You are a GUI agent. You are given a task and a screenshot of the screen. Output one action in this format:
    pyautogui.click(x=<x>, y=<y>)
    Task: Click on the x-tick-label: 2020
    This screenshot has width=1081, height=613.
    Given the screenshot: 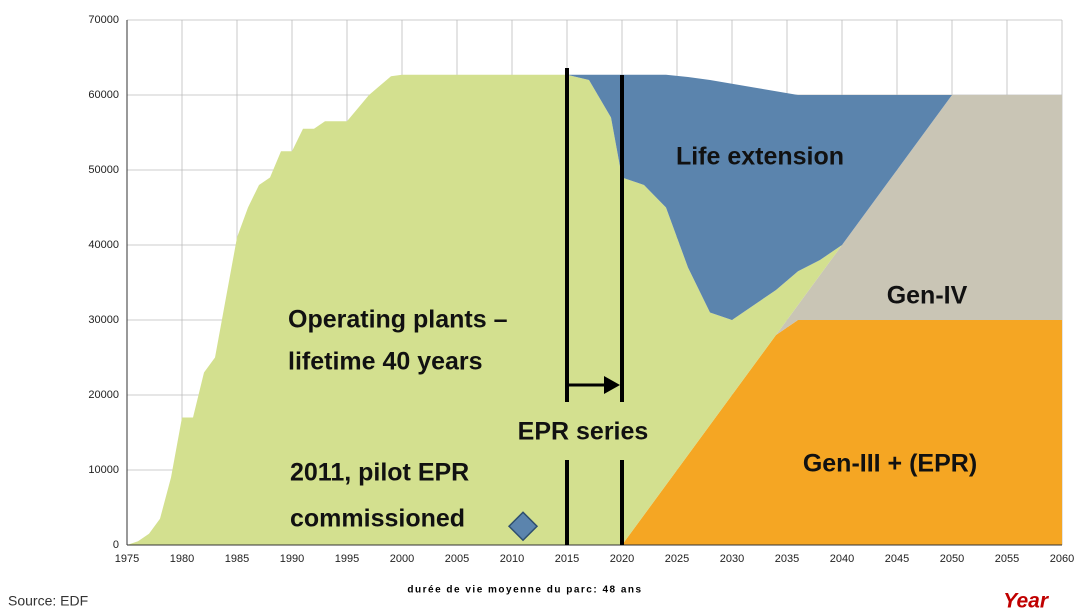 What is the action you would take?
    pyautogui.click(x=622, y=559)
    